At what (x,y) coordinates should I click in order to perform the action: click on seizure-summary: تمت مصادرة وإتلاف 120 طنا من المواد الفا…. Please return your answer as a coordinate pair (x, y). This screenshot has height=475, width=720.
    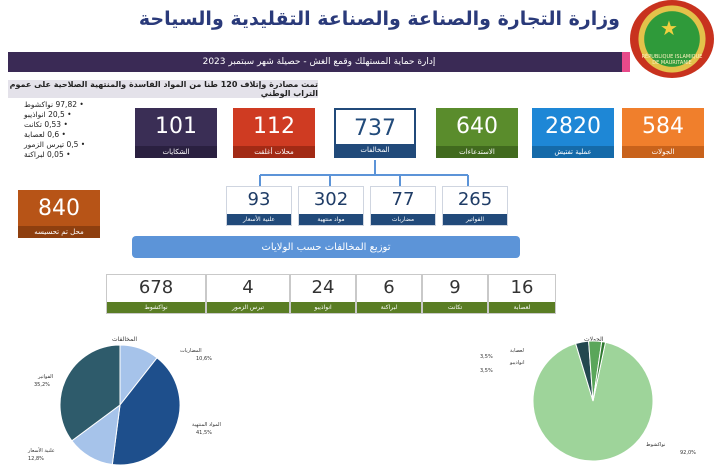
    Looking at the image, I should click on (163, 89).